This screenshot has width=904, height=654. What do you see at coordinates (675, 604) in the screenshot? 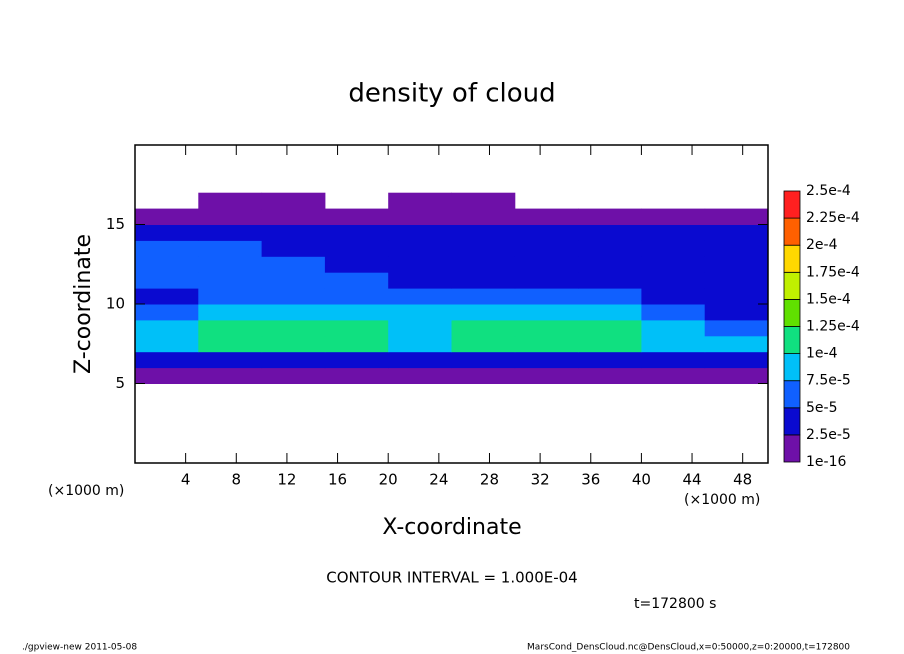
I see `time-label: t=172800 s` at bounding box center [675, 604].